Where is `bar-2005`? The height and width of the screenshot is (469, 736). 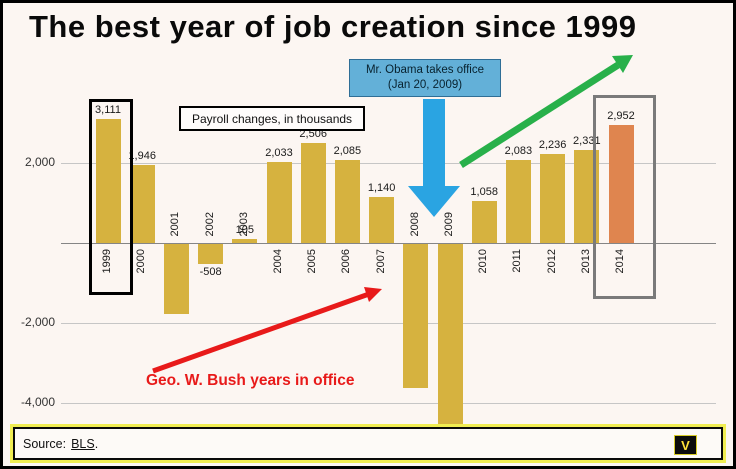
bar-2005 is located at coordinates (313, 192).